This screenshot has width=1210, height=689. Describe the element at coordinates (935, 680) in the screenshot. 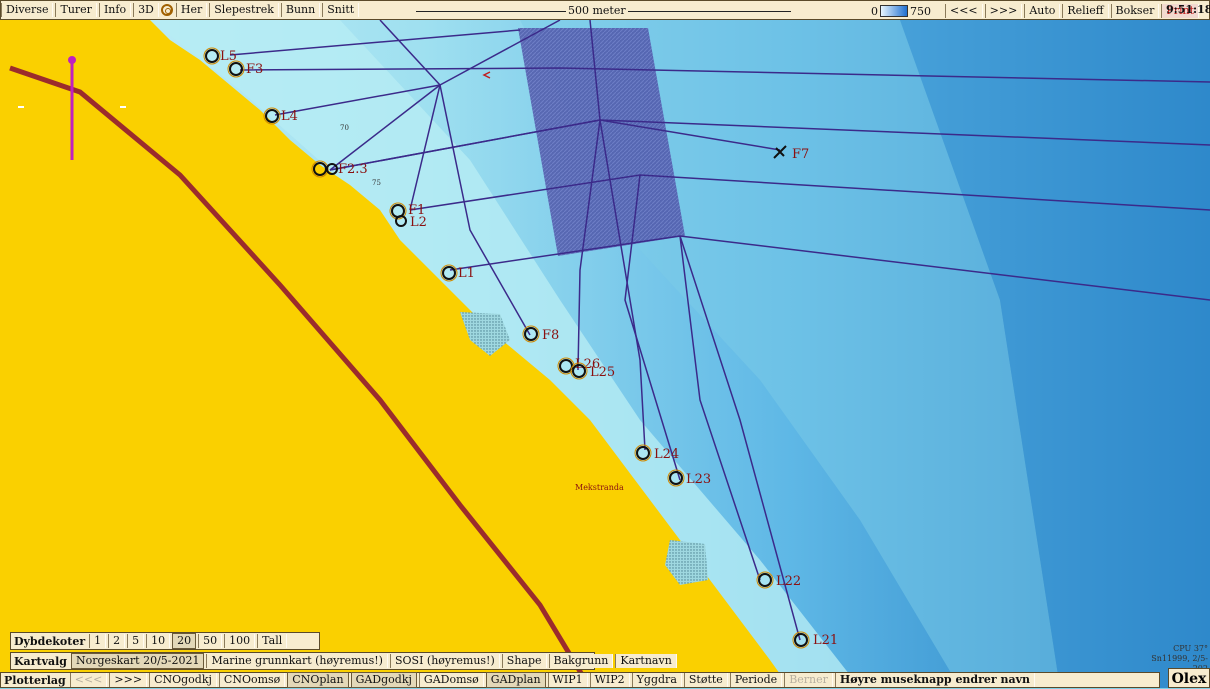

I see `rename-hint: Høyre museknapp endrer navn` at that location.